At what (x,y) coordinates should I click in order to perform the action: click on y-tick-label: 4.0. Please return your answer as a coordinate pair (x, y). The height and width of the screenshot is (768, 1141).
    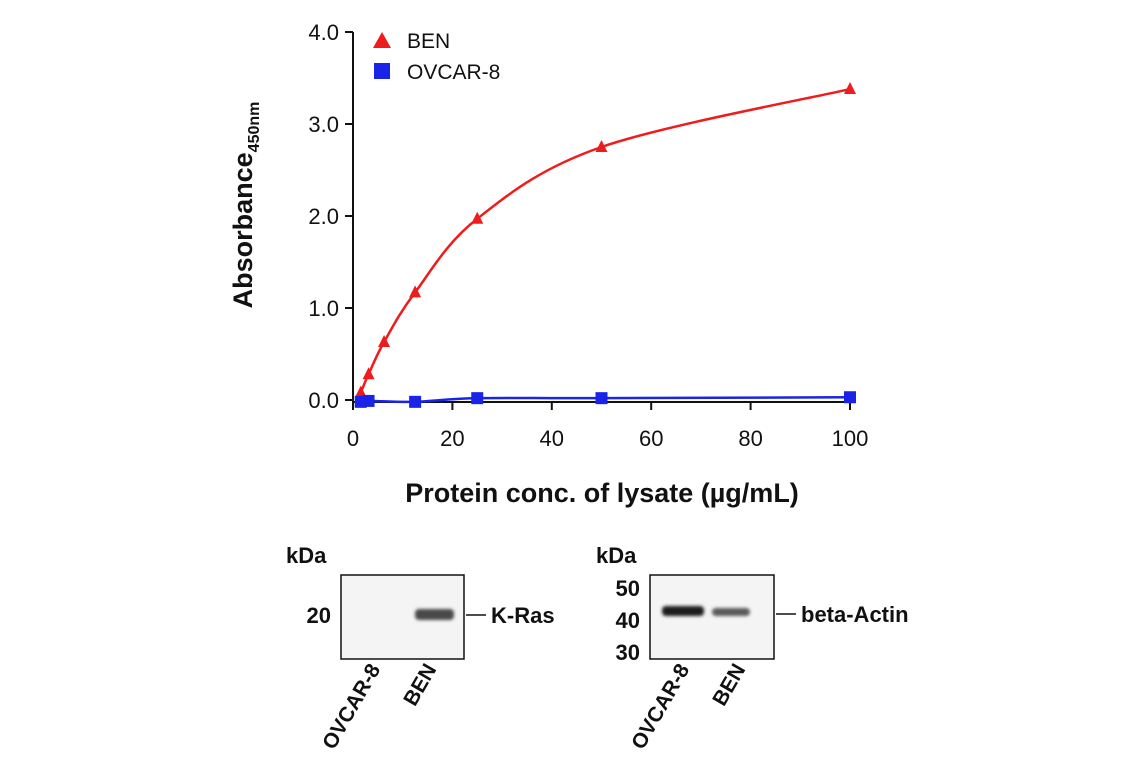
    Looking at the image, I should click on (323, 32).